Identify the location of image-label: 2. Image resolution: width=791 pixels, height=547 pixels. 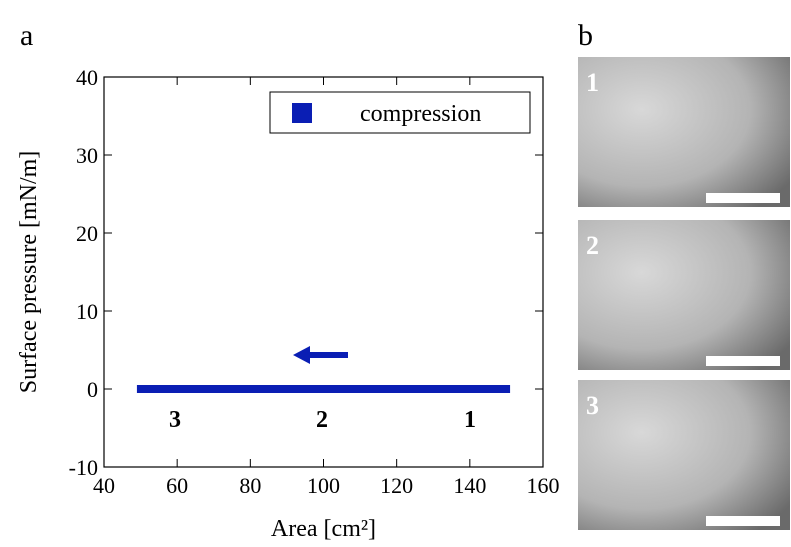
(592, 245).